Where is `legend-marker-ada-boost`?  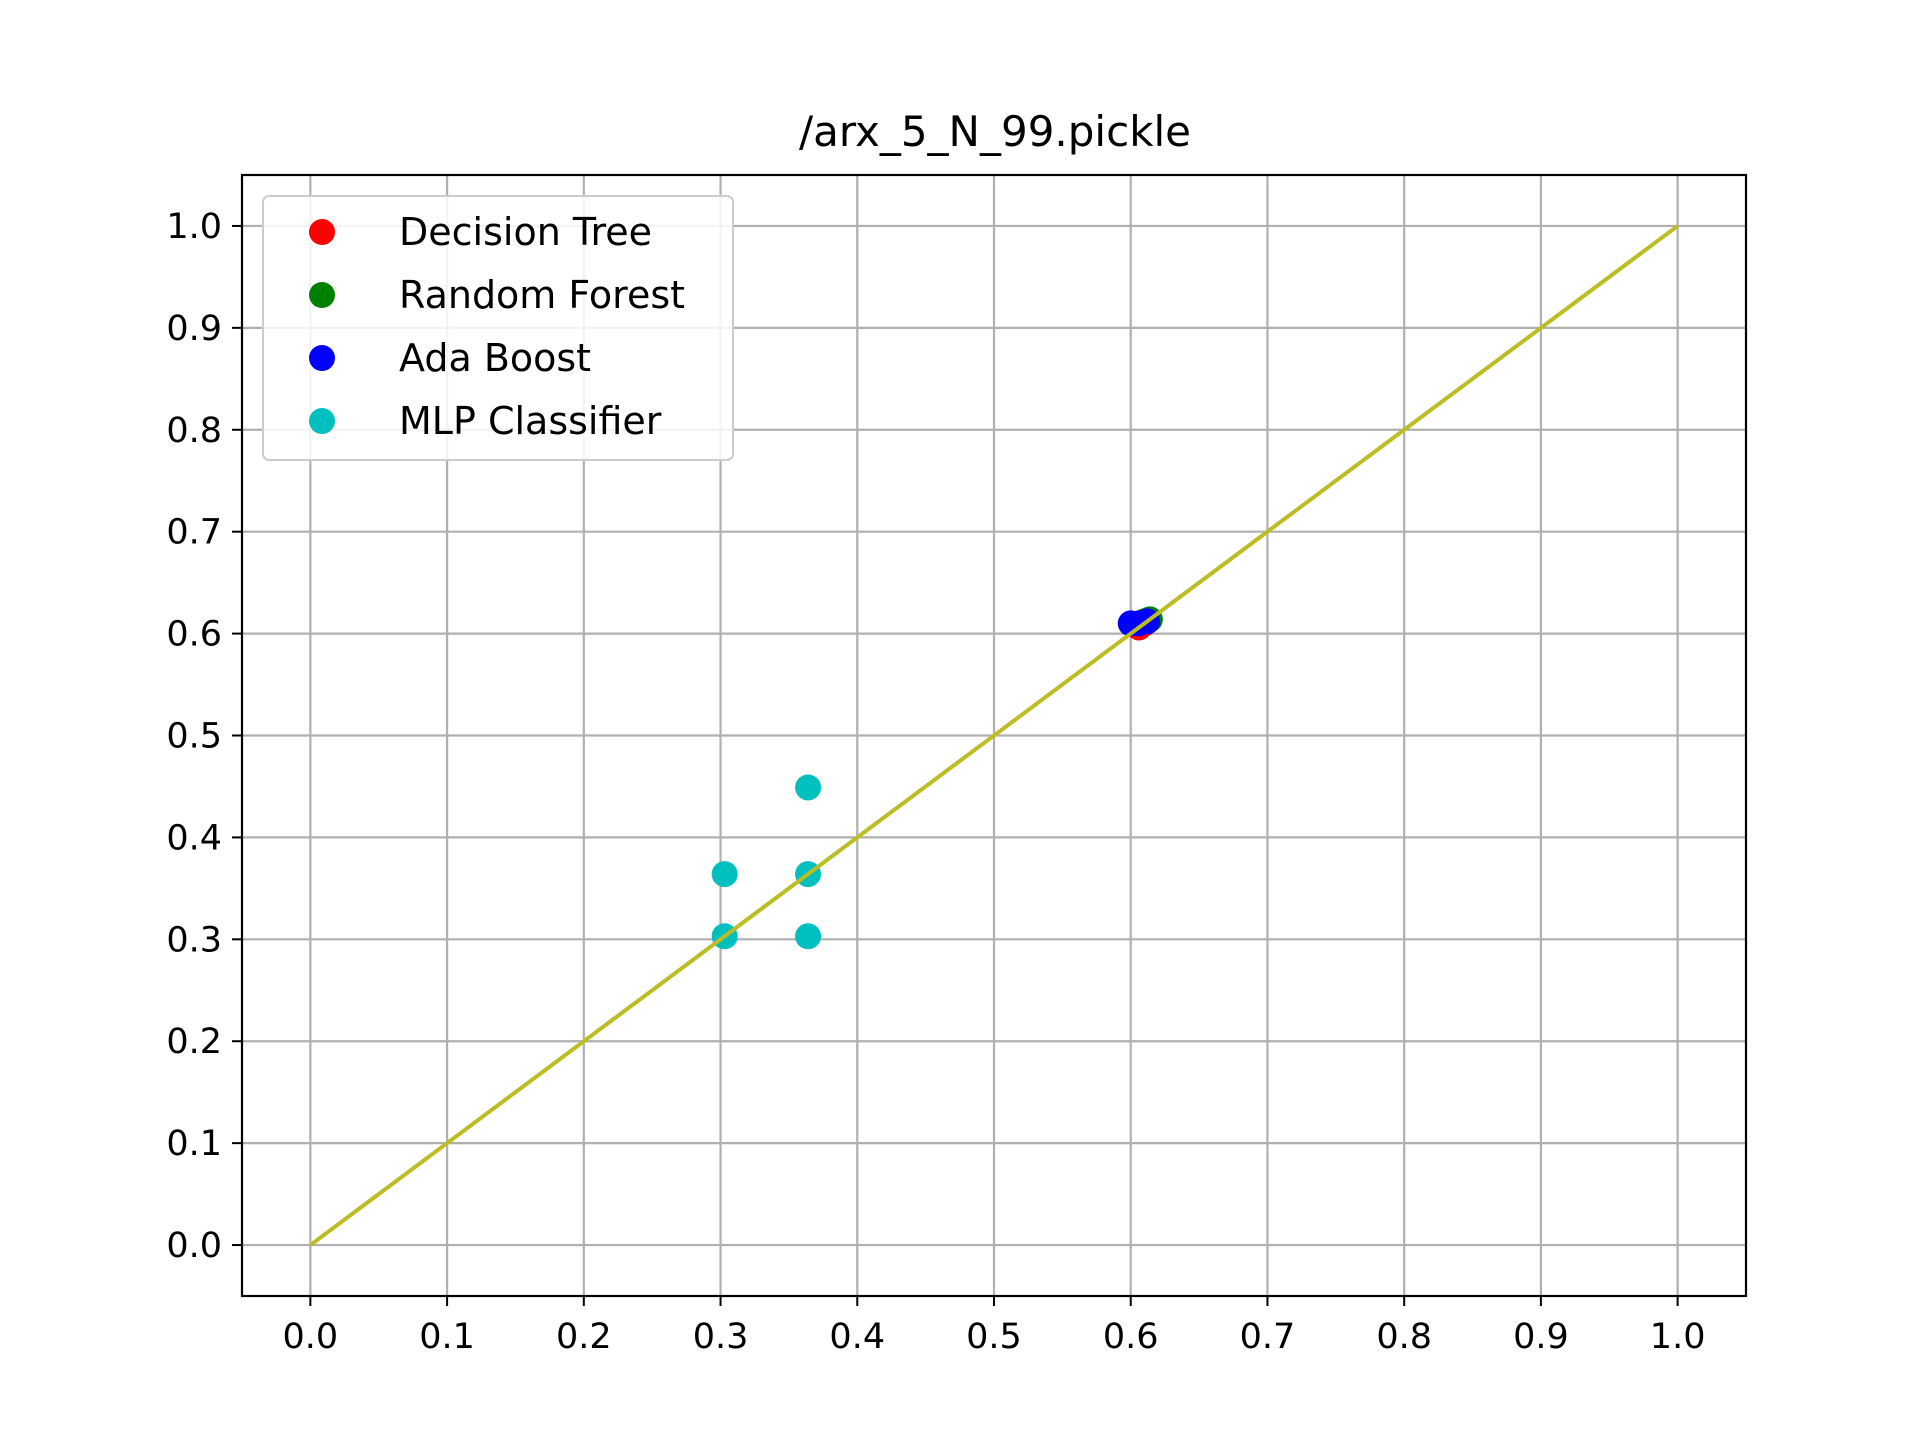
legend-marker-ada-boost is located at coordinates (322, 358).